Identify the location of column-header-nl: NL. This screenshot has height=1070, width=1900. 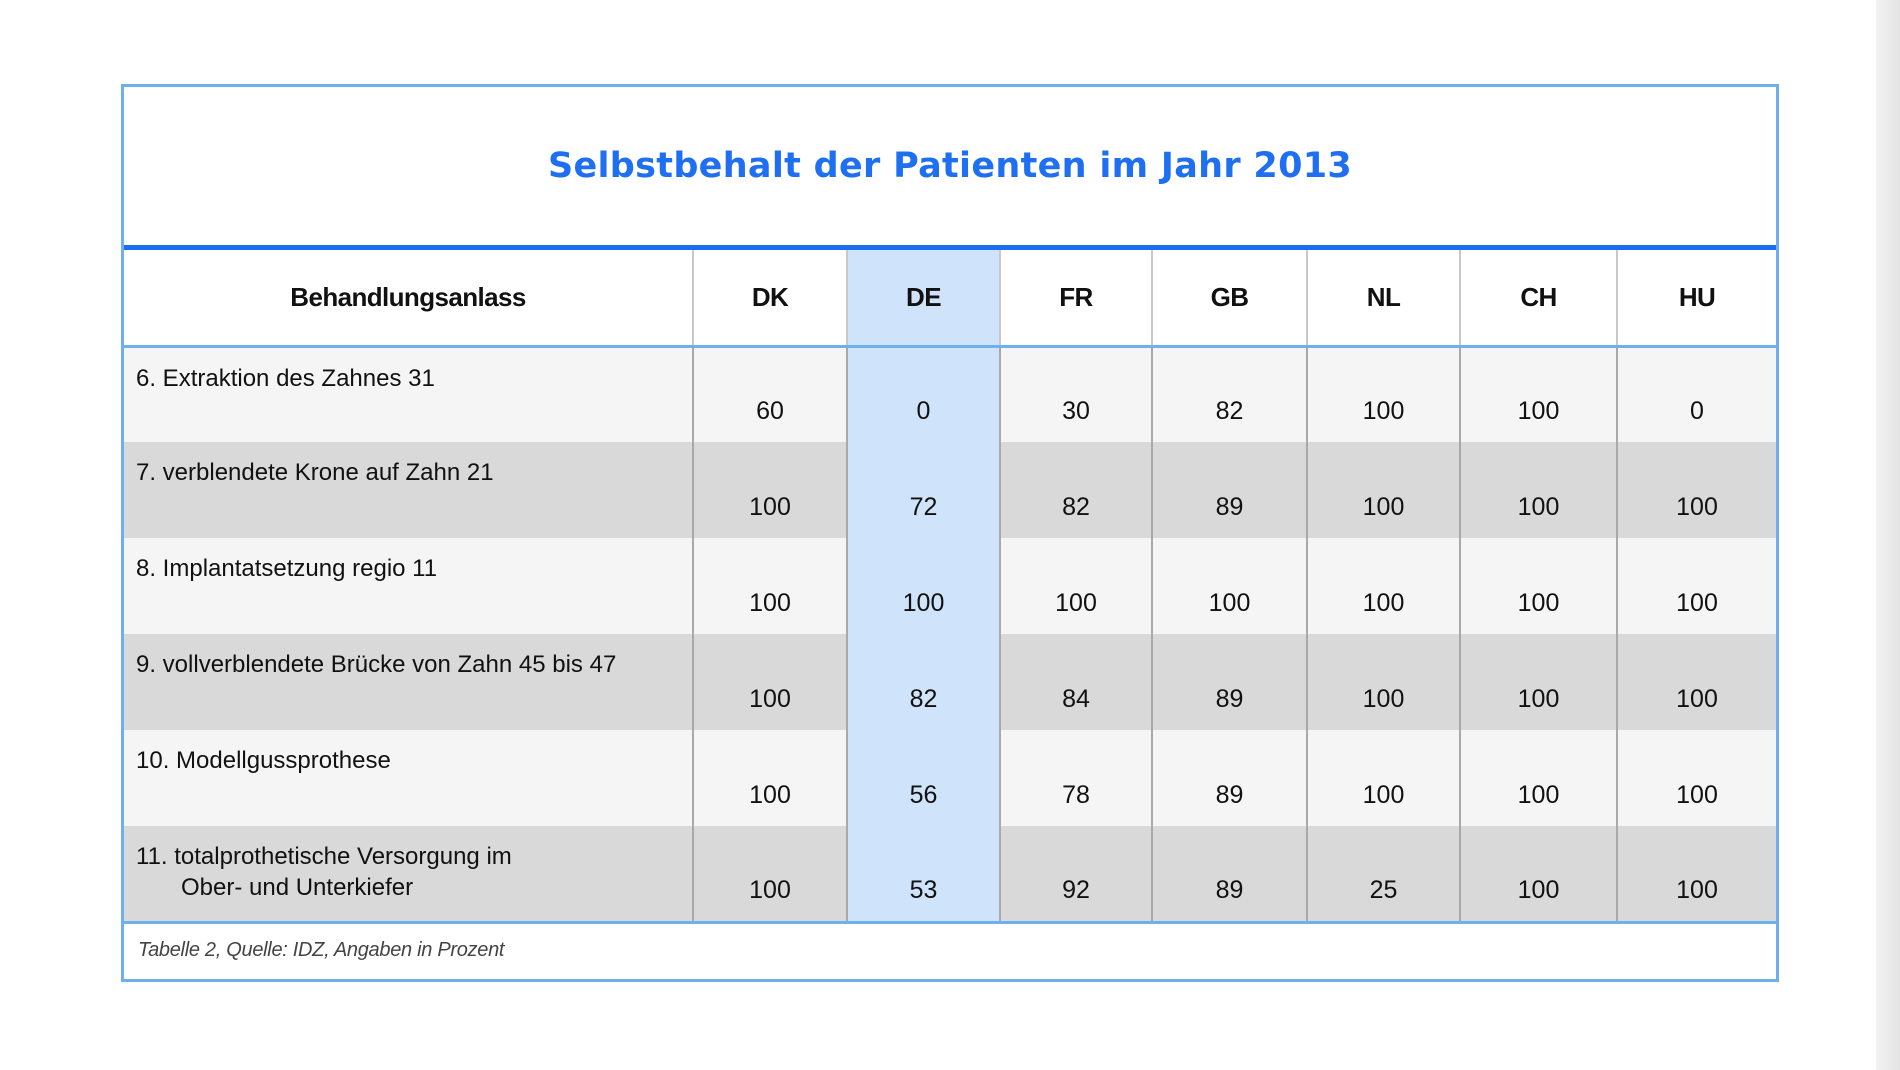
(1384, 299).